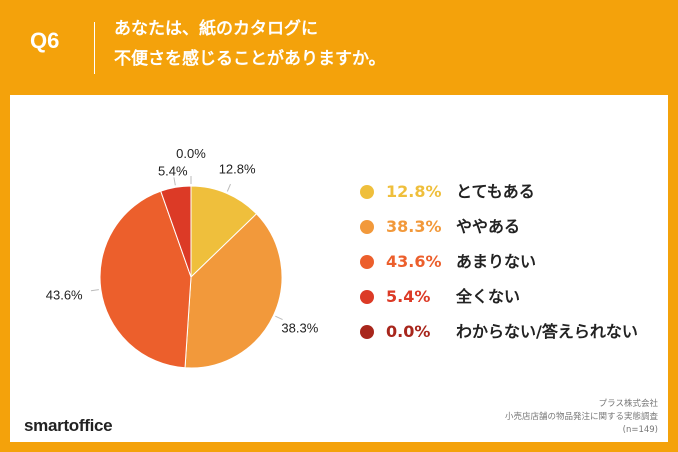 Image resolution: width=678 pixels, height=452 pixels. What do you see at coordinates (496, 261) in the screenshot?
I see `legend-label-2: あまりない` at bounding box center [496, 261].